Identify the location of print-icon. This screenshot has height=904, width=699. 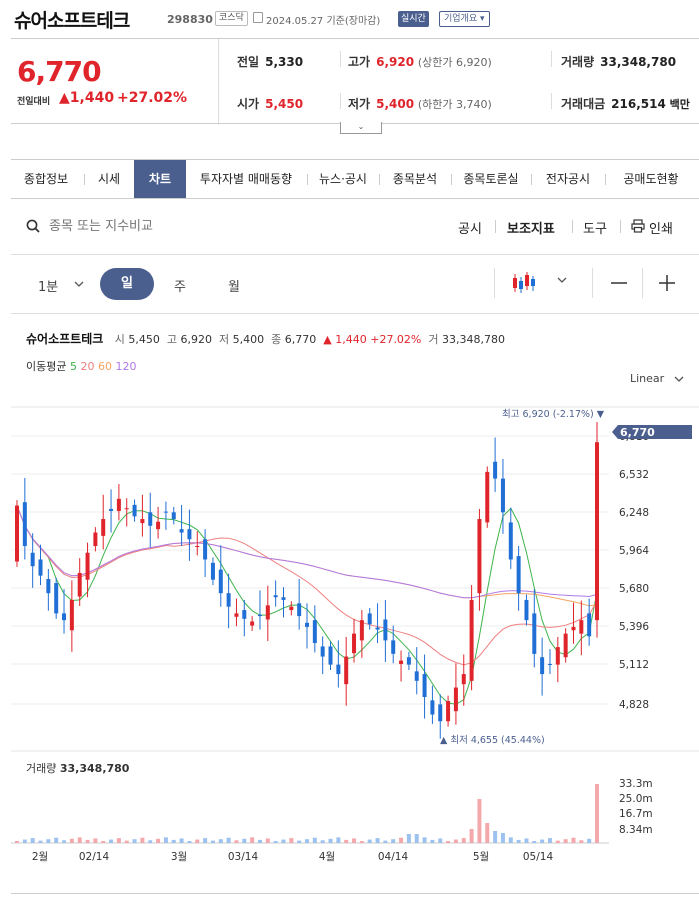
(638, 226).